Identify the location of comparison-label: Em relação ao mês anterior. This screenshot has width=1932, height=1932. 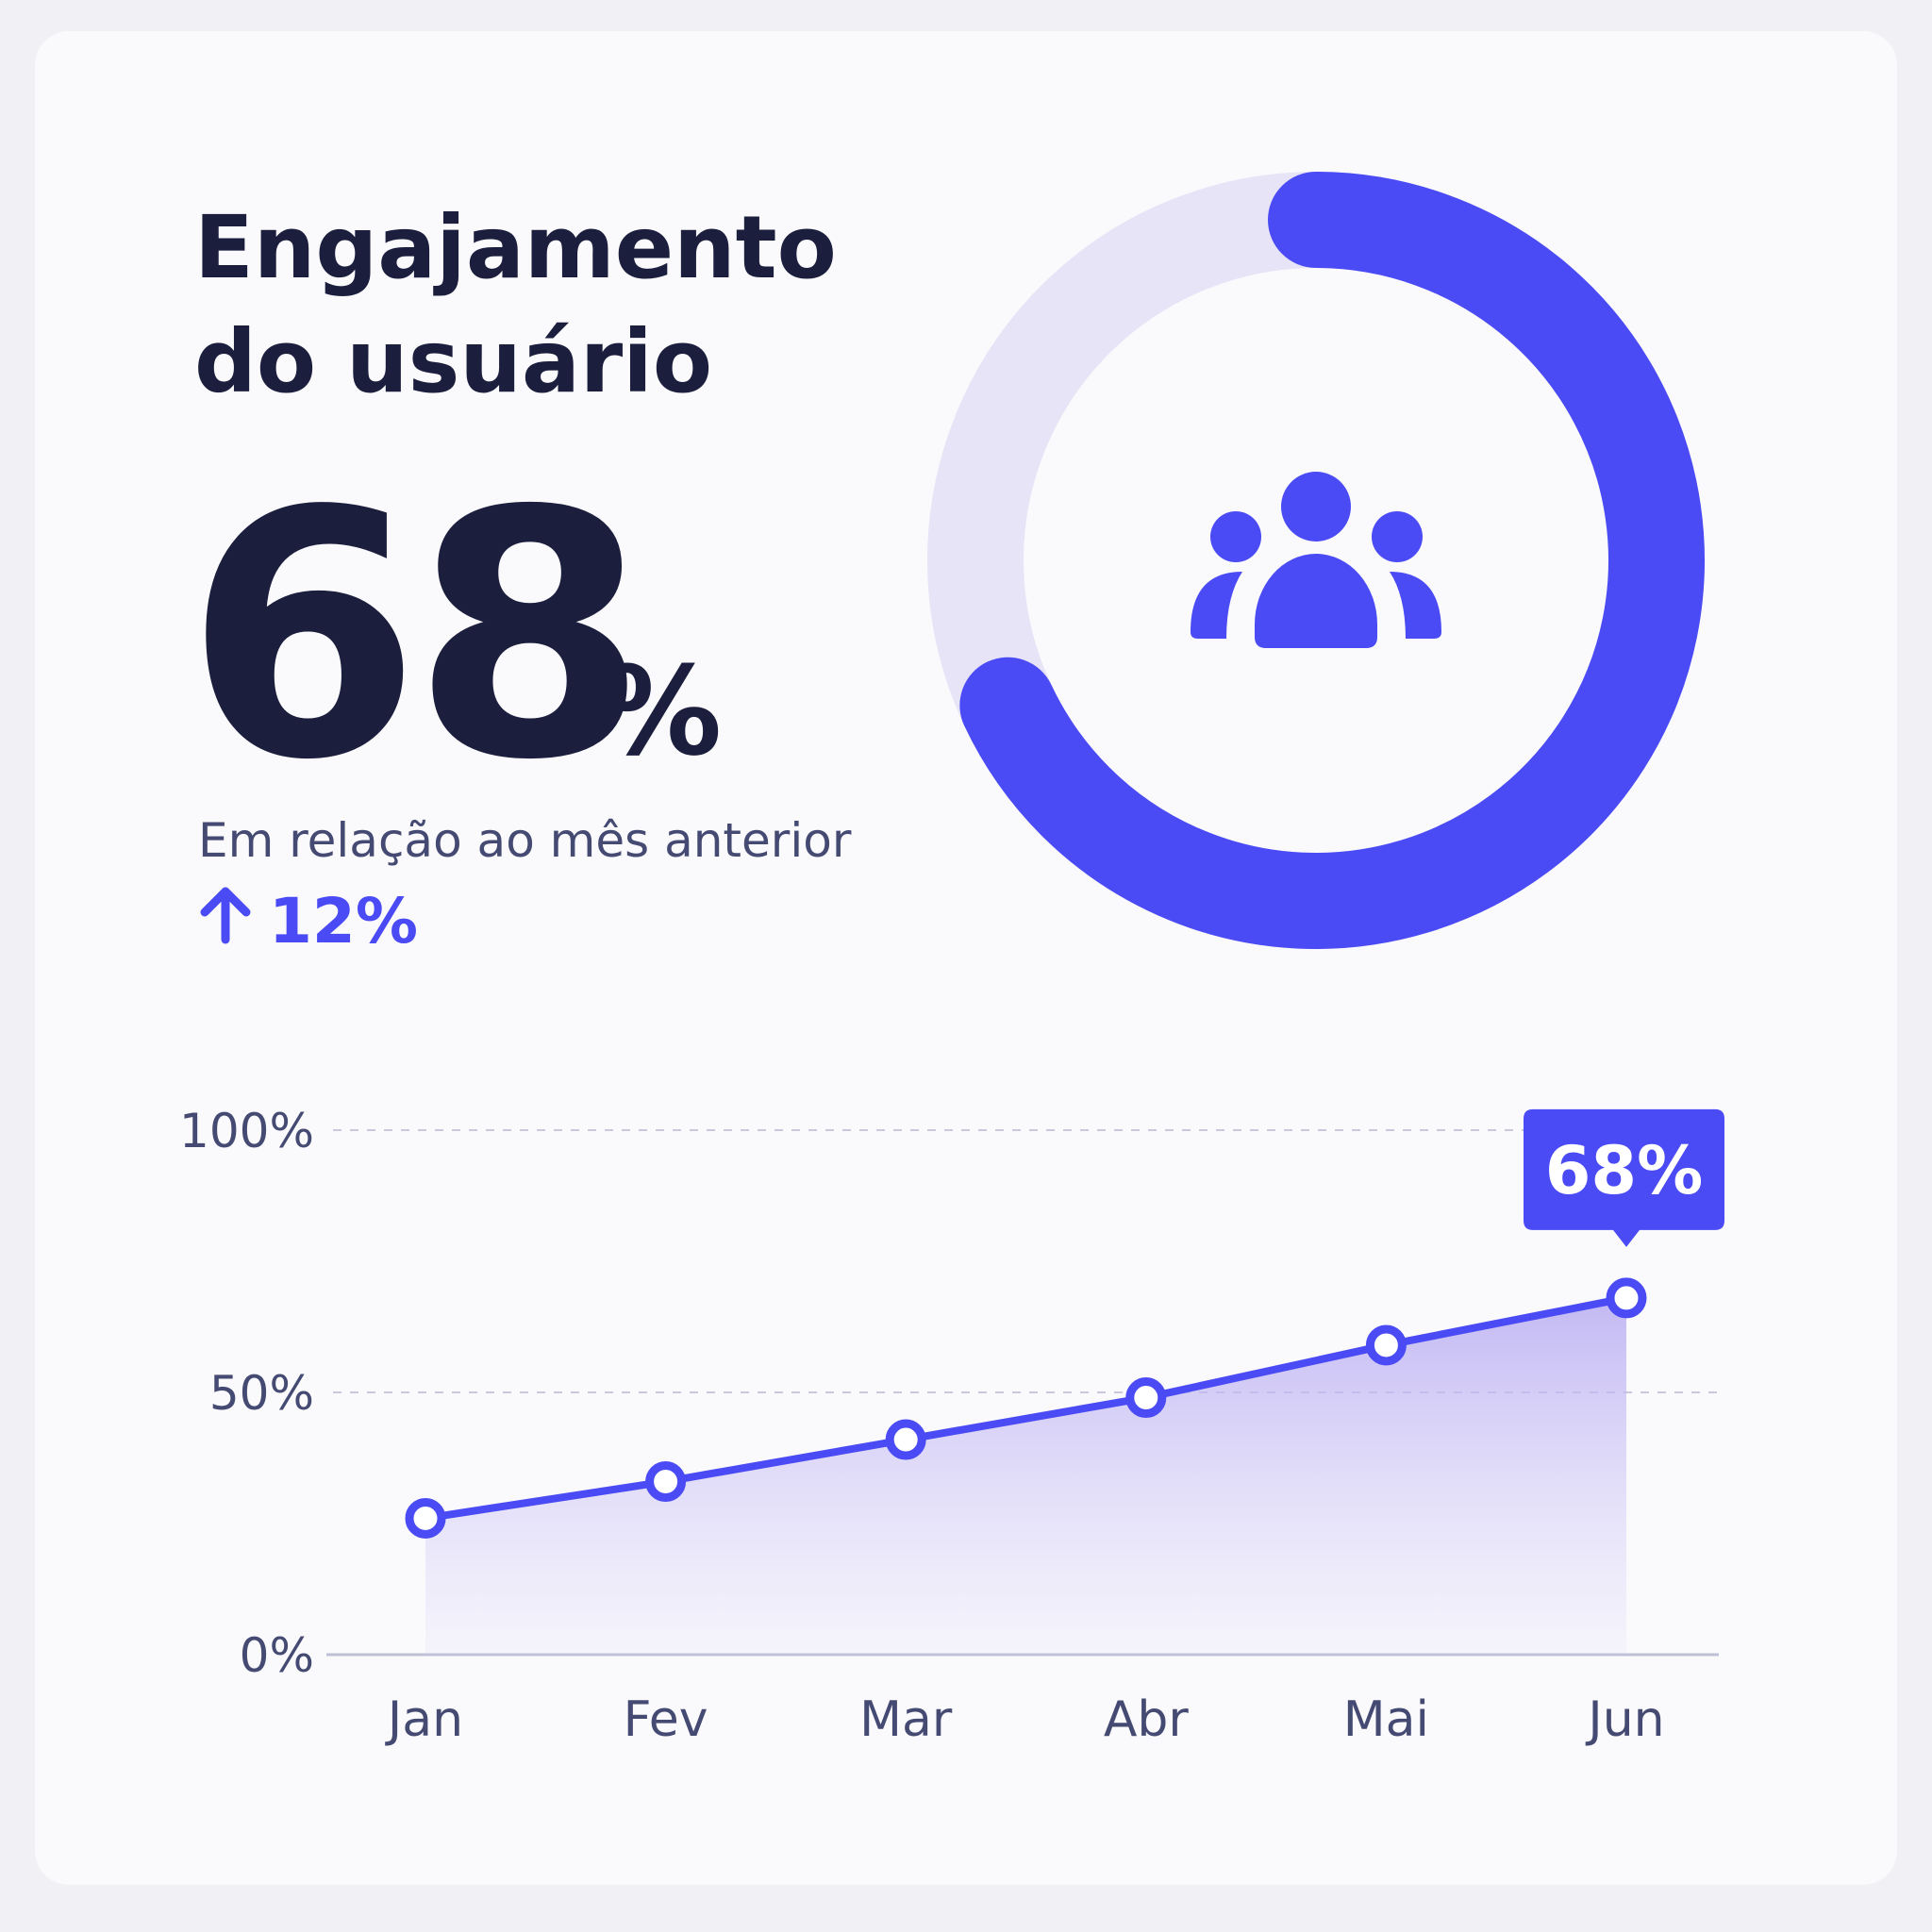
(525, 840).